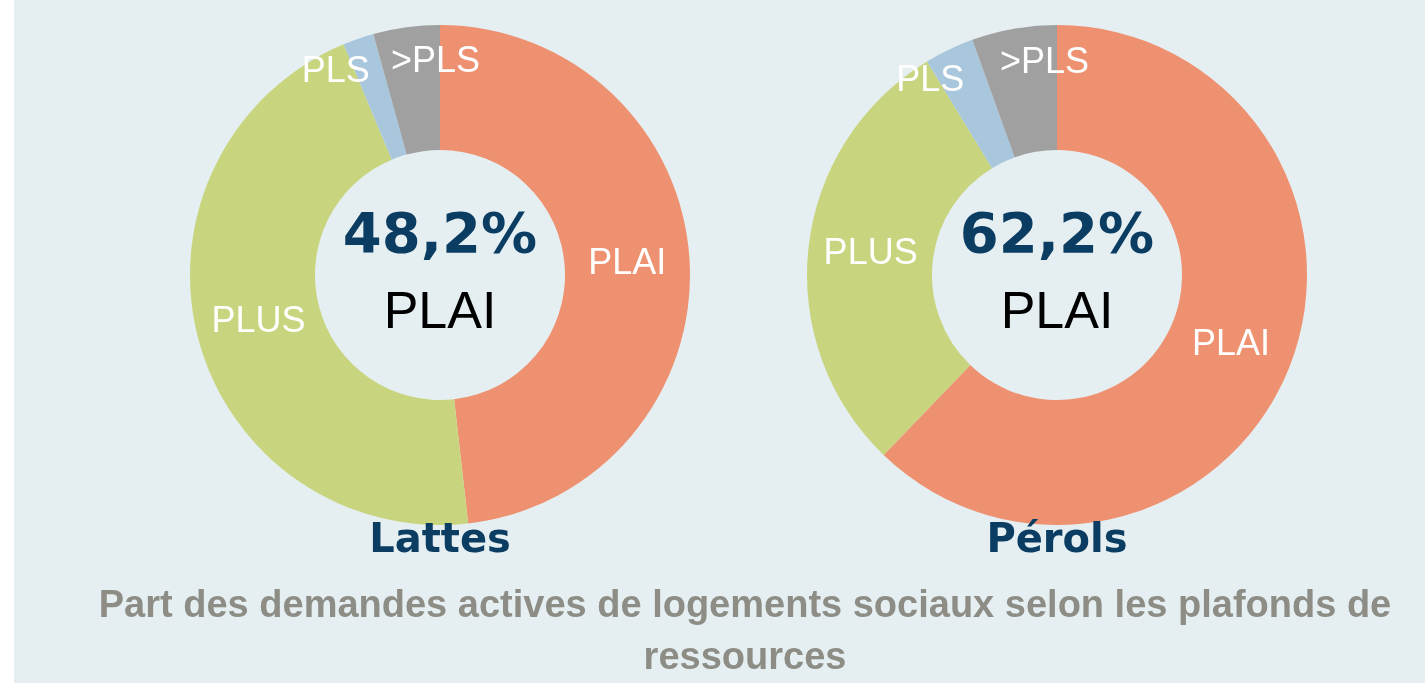 Image resolution: width=1425 pixels, height=683 pixels. I want to click on text: Part des demandes actives de logements sociaux selon les plafonds de ressources, so click(745, 630).